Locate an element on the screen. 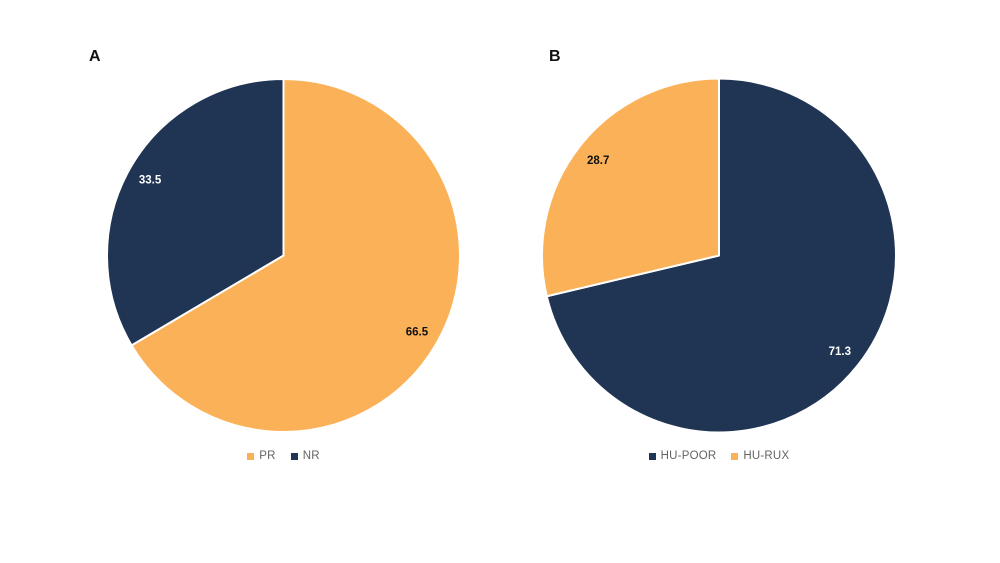  legend-swatch-hu-poor-icon is located at coordinates (652, 456).